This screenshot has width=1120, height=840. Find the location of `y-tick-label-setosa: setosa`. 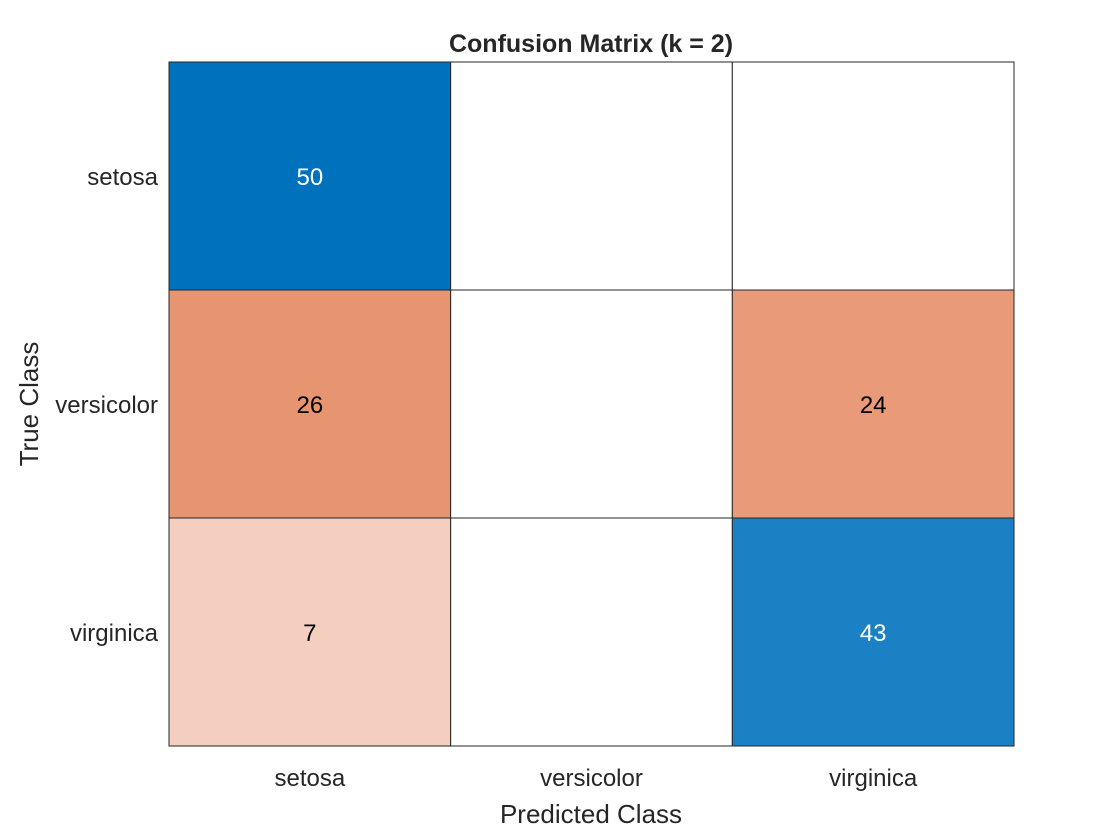

y-tick-label-setosa: setosa is located at coordinates (122, 177).